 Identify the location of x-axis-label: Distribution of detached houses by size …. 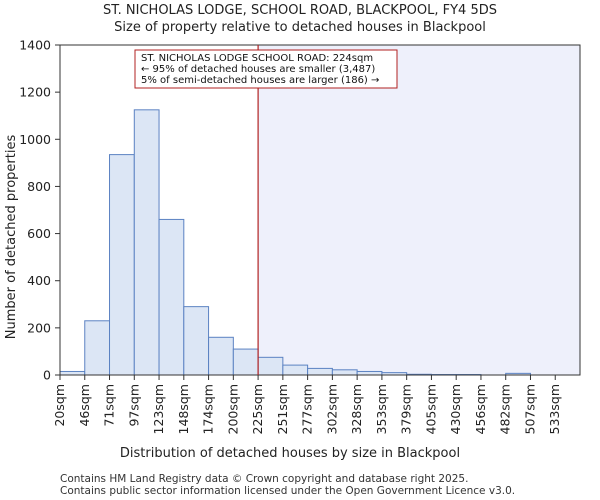
(290, 453).